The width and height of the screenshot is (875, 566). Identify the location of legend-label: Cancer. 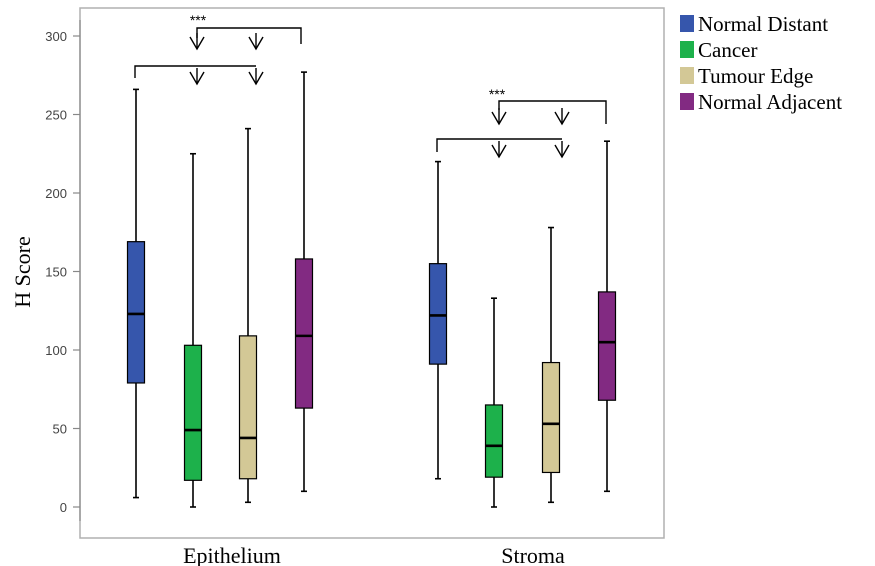
(727, 50).